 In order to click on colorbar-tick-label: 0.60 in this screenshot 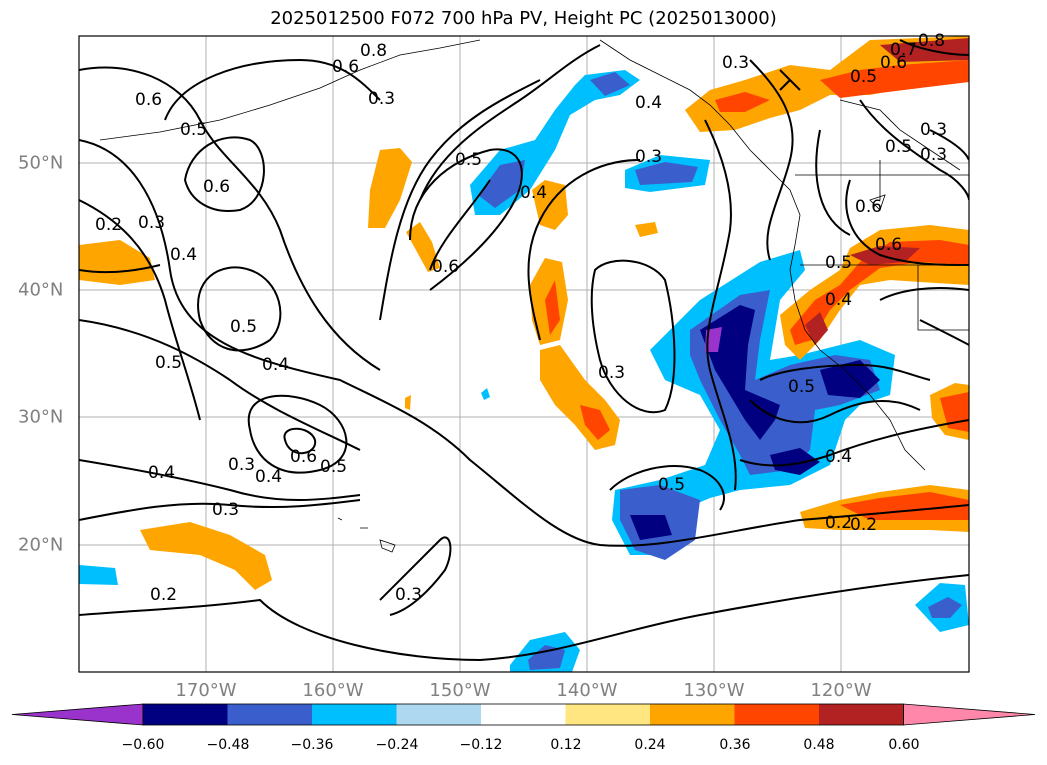, I will do `click(904, 745)`.